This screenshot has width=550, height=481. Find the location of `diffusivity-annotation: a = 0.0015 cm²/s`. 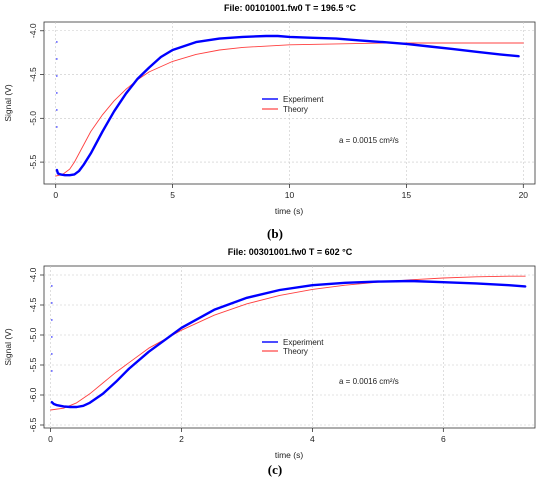

diffusivity-annotation: a = 0.0015 cm²/s is located at coordinates (369, 140).